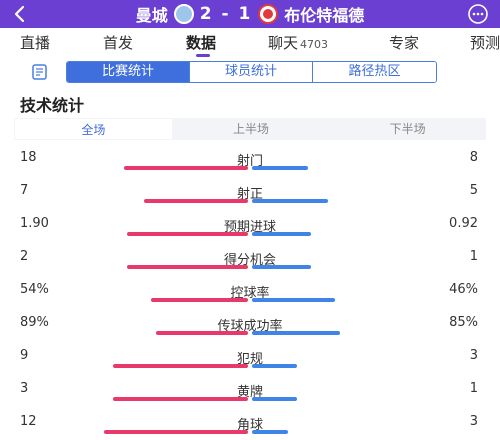  I want to click on match-header: 曼城 2 - 1 布伦特福德, so click(250, 14).